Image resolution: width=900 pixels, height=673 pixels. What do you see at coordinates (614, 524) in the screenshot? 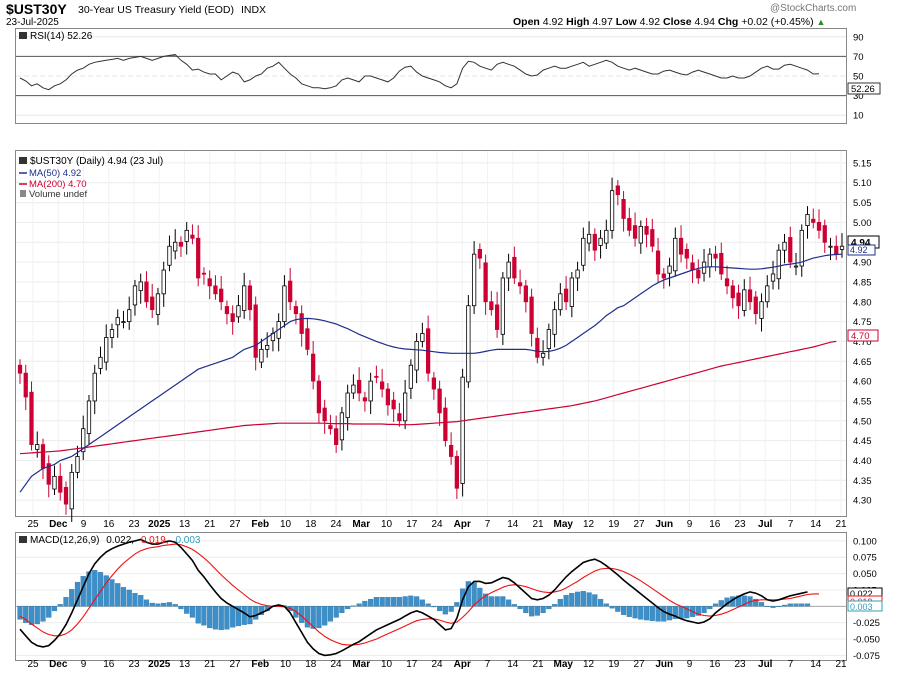
I see `date-tick-label: 19` at bounding box center [614, 524].